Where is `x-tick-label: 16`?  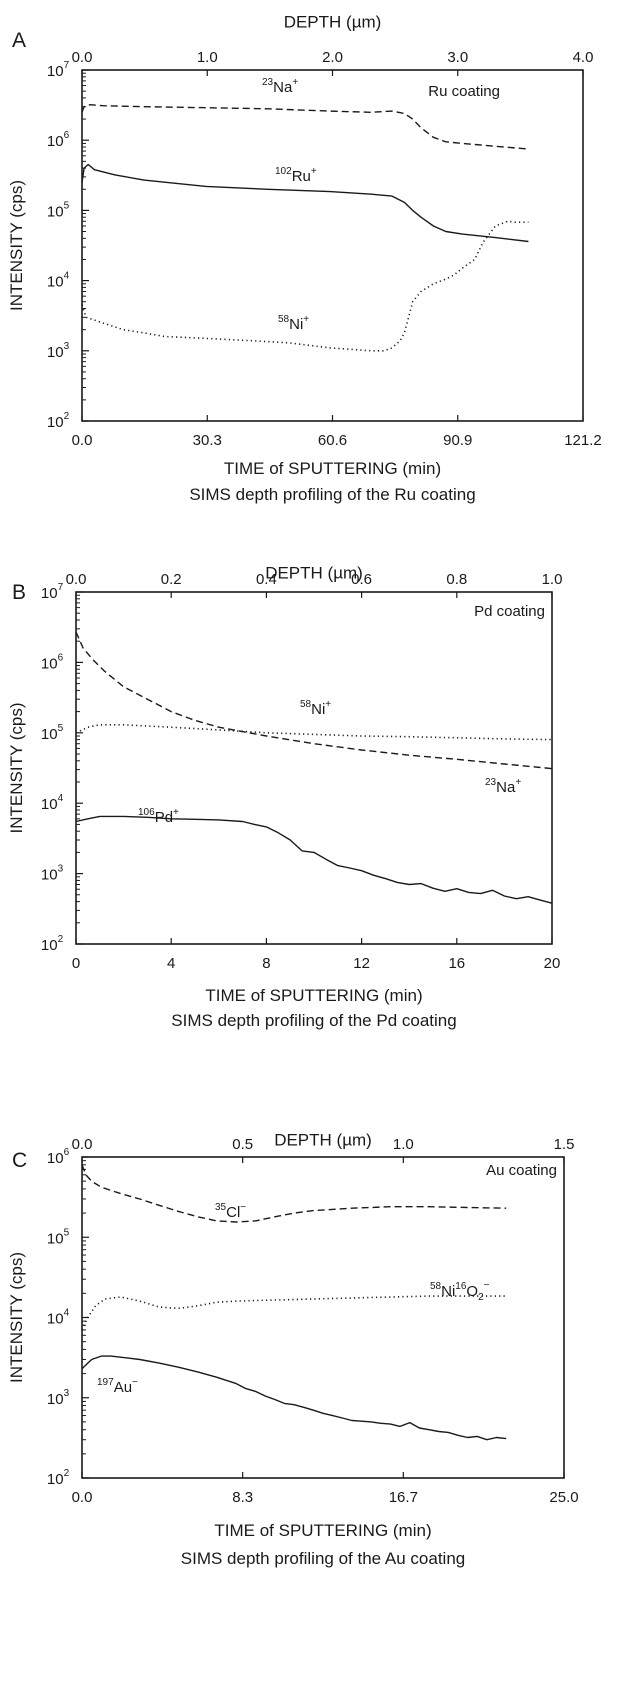 x-tick-label: 16 is located at coordinates (456, 963).